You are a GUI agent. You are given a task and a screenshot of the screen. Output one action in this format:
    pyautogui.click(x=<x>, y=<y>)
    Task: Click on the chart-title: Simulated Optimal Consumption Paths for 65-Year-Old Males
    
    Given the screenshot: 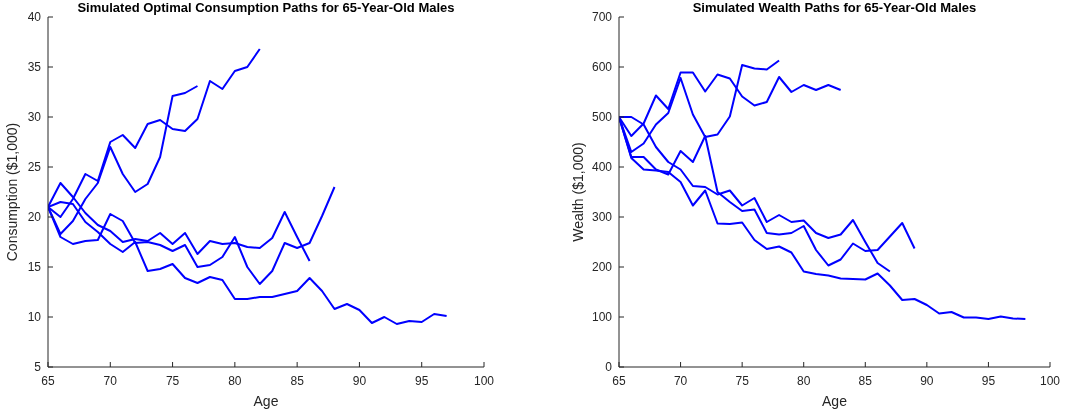 What is the action you would take?
    pyautogui.click(x=266, y=7)
    